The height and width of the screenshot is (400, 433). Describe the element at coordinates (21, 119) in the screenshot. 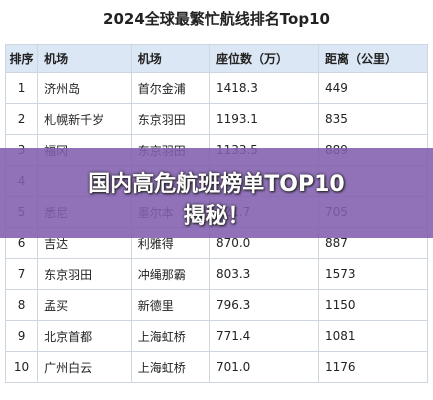

I see `table-cell: 2` at that location.